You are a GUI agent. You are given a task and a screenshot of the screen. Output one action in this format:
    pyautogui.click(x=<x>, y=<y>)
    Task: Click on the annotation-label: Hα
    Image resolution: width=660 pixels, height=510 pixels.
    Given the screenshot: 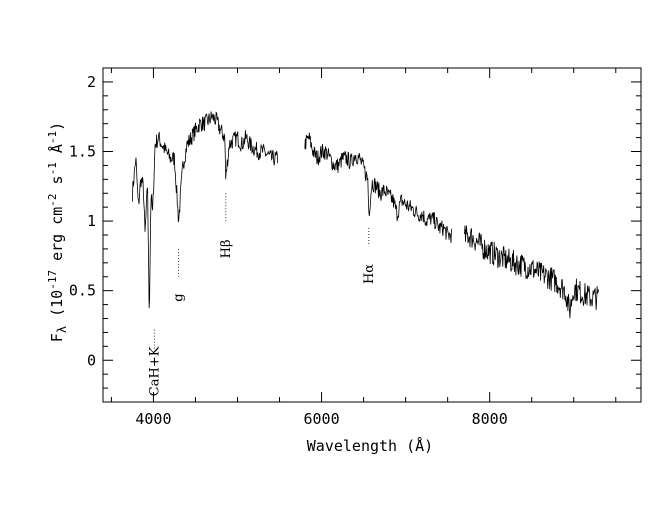 What is the action you would take?
    pyautogui.click(x=369, y=274)
    